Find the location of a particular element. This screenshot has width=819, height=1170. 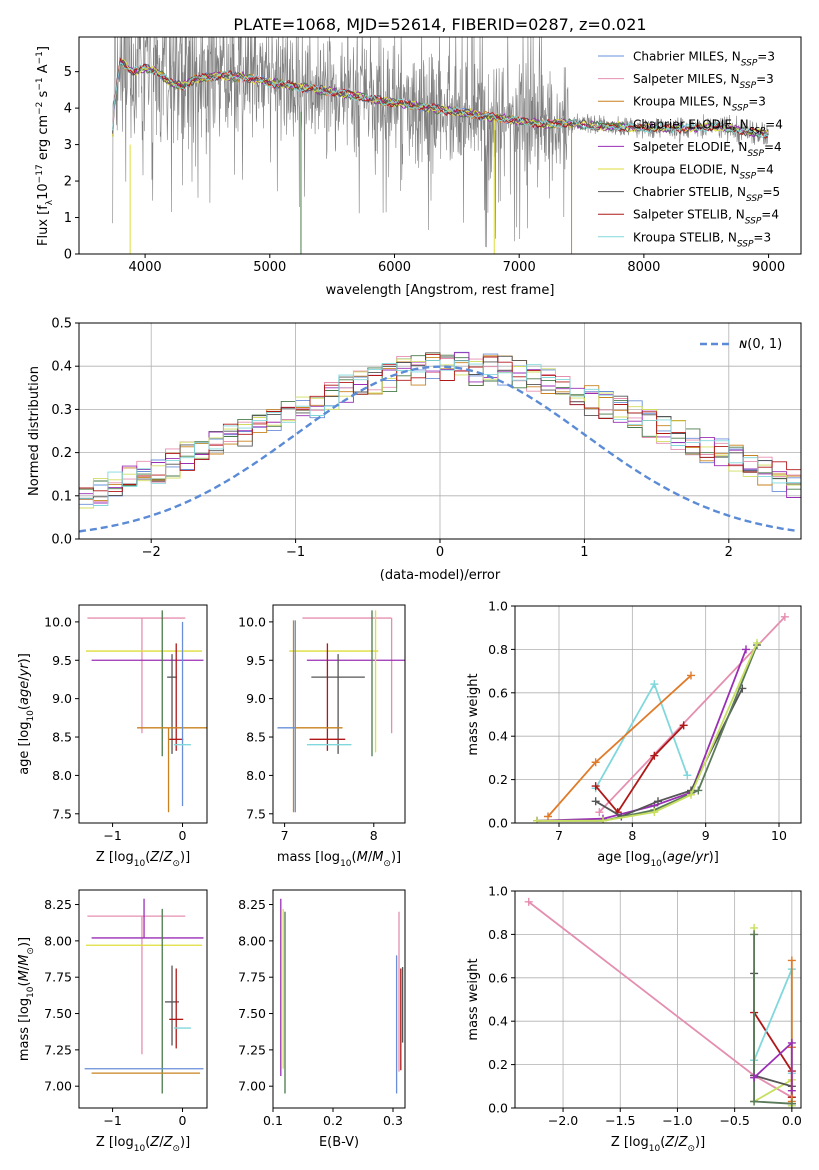

y-tick-label: 1 is located at coordinates (68, 218).